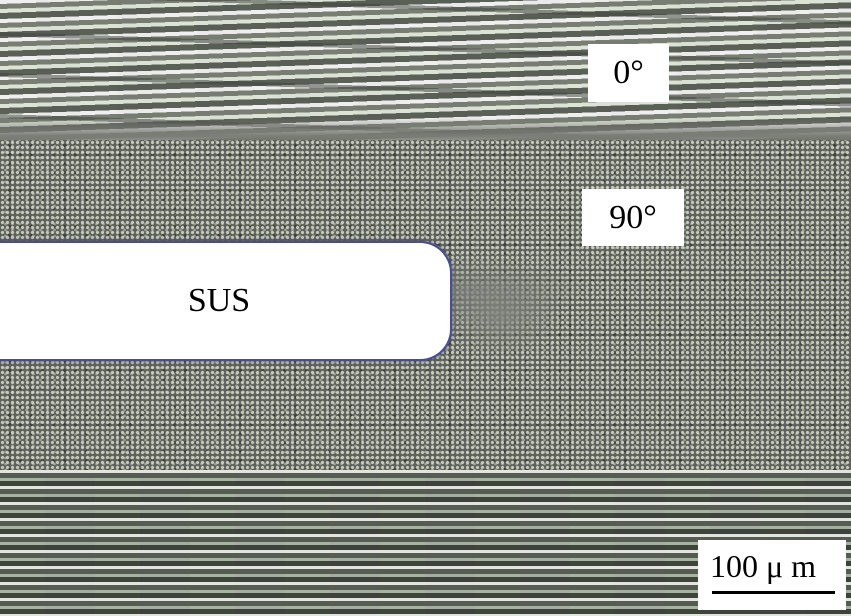 Image resolution: width=851 pixels, height=616 pixels. Describe the element at coordinates (628, 73) in the screenshot. I see `top-ply-orientation-label: 0°` at that location.